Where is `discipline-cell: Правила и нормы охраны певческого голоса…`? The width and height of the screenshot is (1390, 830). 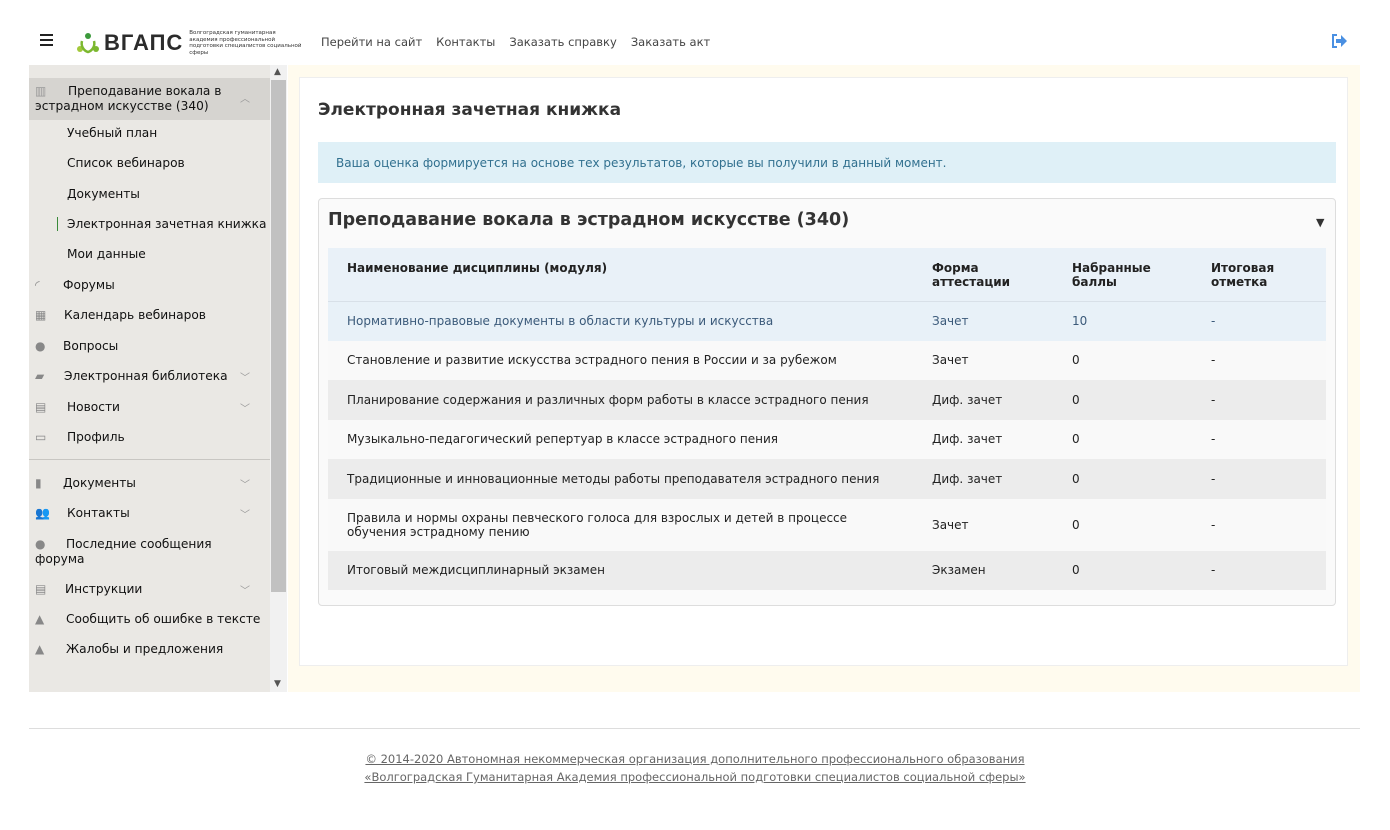 discipline-cell: Правила и нормы охраны певческого голоса… is located at coordinates (630, 524).